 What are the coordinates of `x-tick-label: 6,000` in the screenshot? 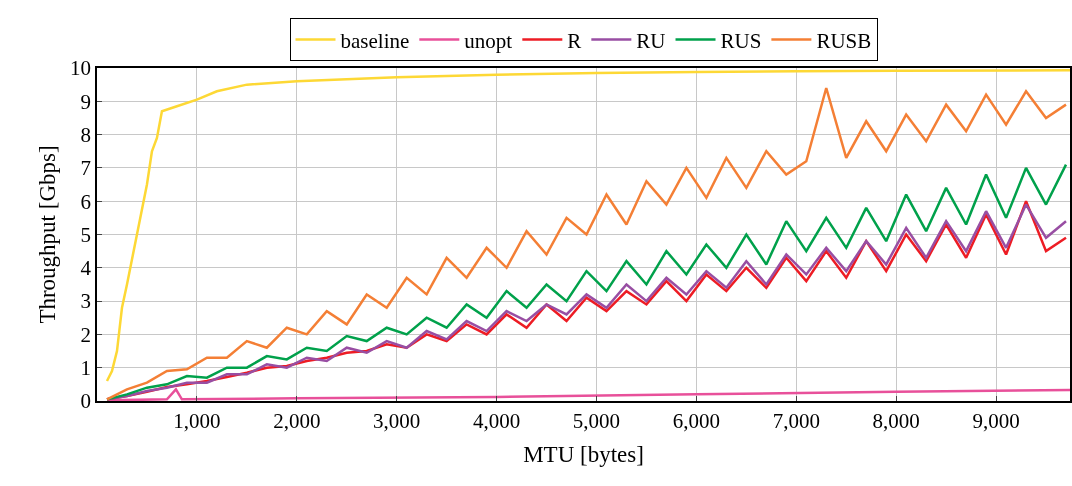 It's located at (696, 420).